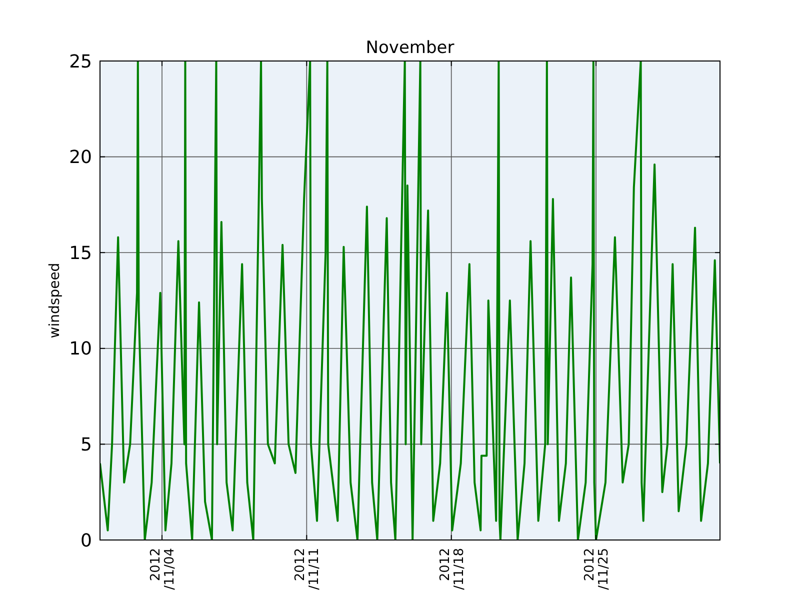 The height and width of the screenshot is (600, 800). Describe the element at coordinates (55, 300) in the screenshot. I see `y-axis-title: windspeed` at that location.